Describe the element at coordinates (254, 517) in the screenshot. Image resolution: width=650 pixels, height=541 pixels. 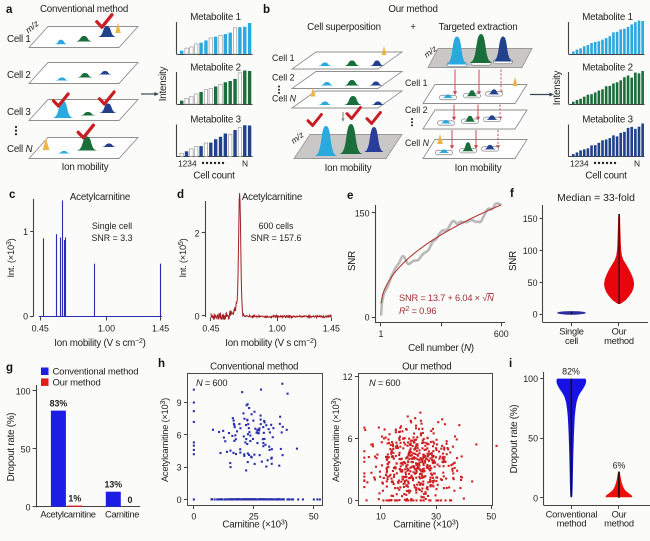
I see `svg-text: 25` at that location.